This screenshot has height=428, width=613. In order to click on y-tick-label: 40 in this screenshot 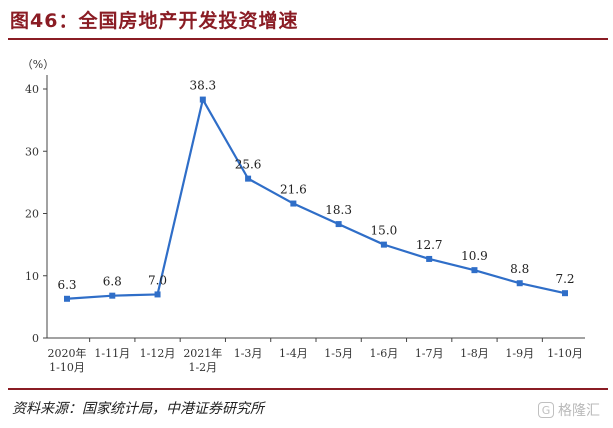, I will do `click(32, 89)`.